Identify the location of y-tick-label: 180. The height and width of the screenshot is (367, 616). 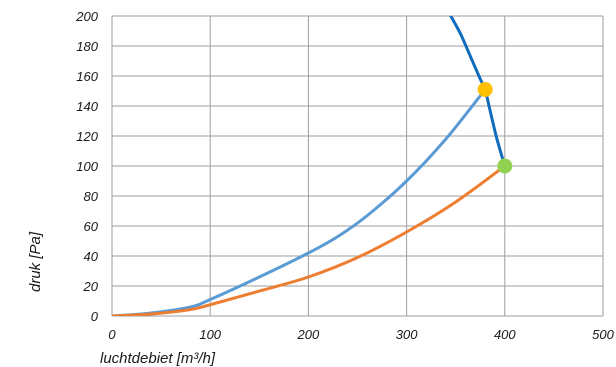
(87, 46).